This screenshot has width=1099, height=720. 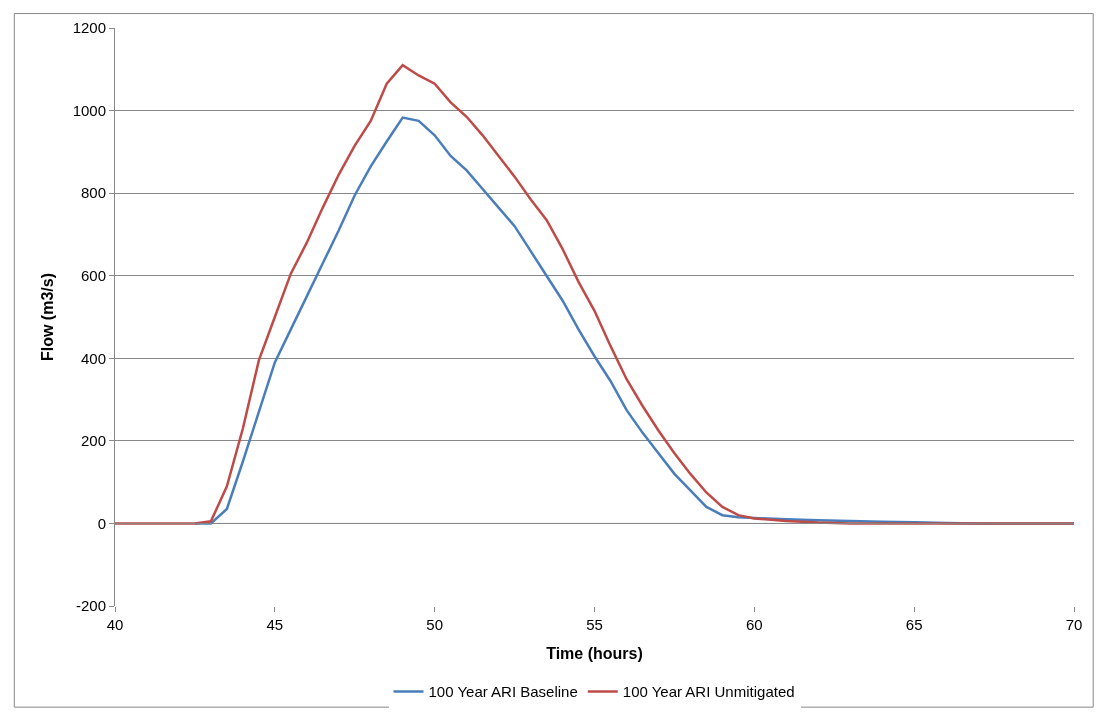 I want to click on y-tick-label: 1000, so click(x=89, y=110).